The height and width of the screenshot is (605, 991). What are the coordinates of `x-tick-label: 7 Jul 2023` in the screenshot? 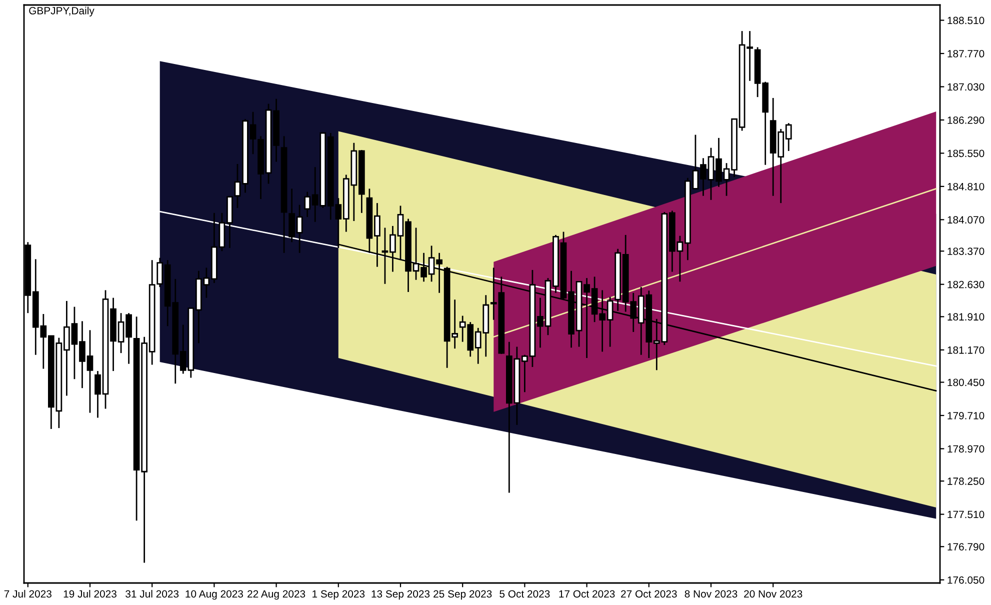 It's located at (28, 594).